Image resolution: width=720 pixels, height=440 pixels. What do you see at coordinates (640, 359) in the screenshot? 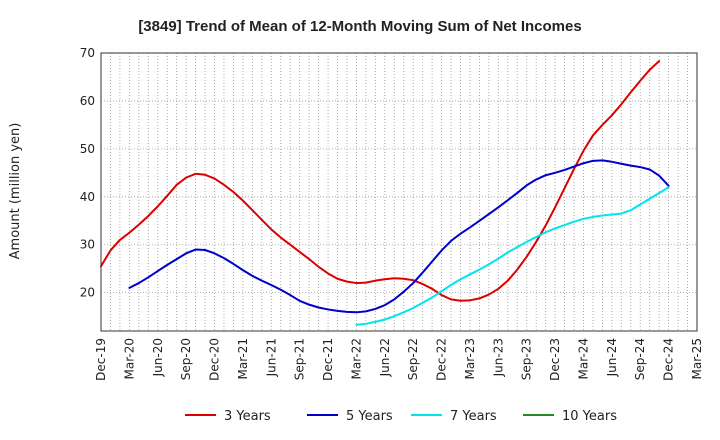
I see `x-tick-label: Sep-24` at bounding box center [640, 359].